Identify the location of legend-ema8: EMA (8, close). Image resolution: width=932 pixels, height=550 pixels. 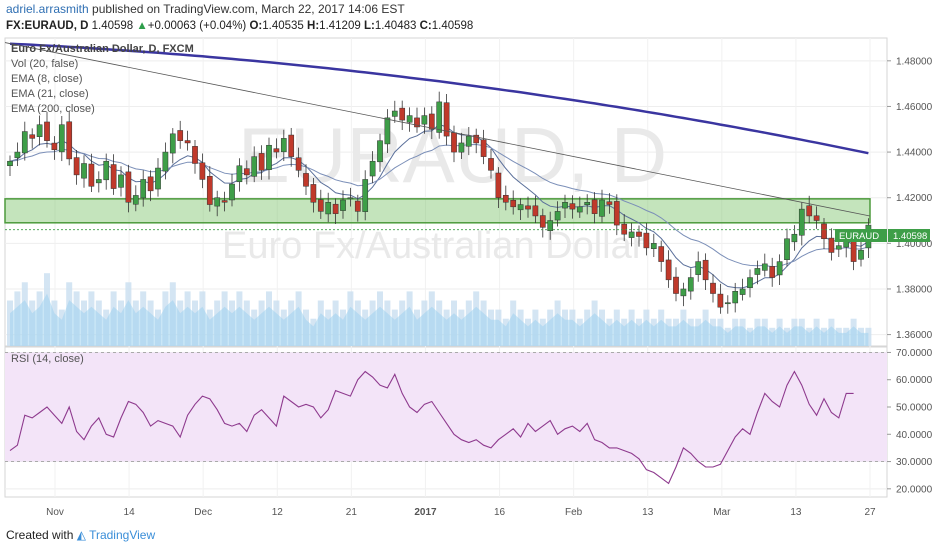
(47, 79).